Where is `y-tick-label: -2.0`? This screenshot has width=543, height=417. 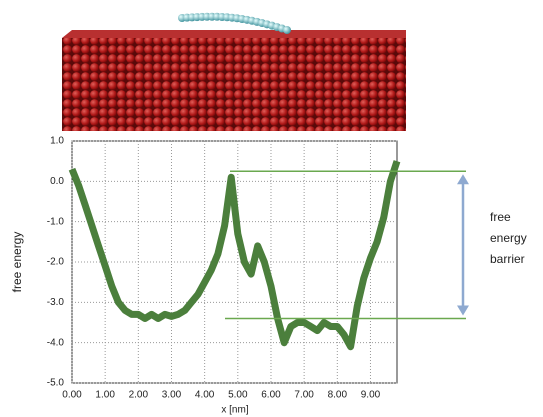
y-tick-label: -2.0 is located at coordinates (56, 262).